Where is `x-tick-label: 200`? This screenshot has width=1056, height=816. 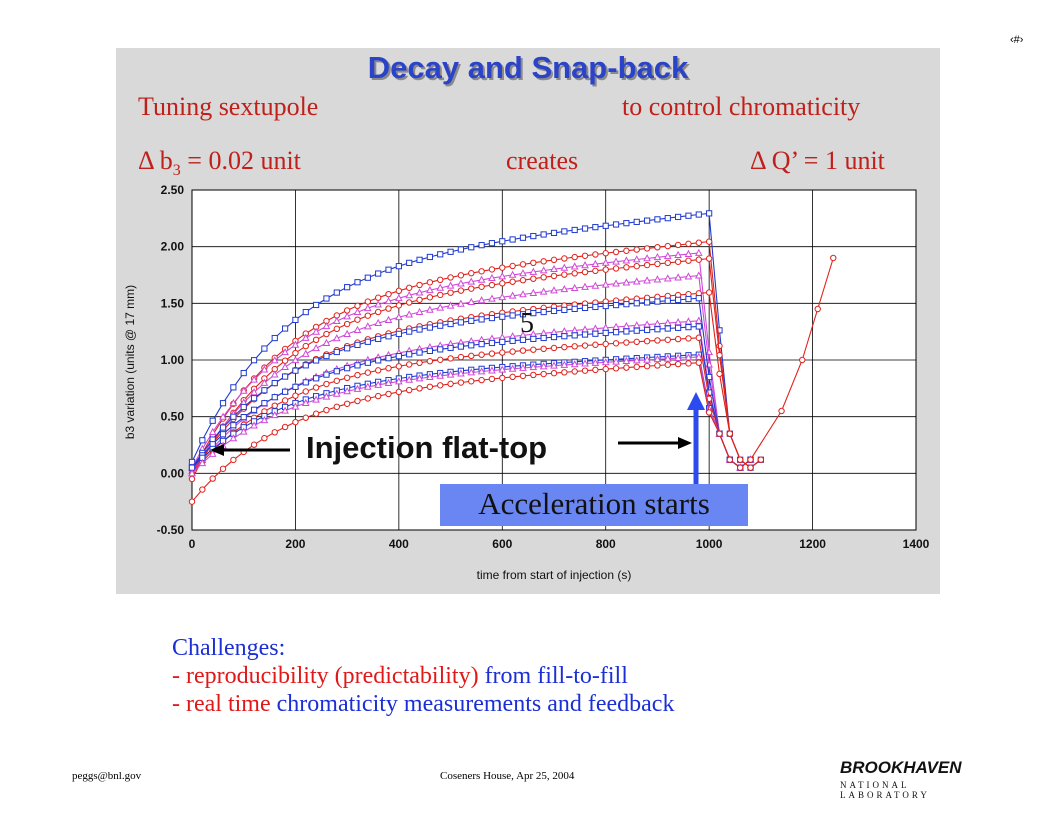
x-tick-label: 200 is located at coordinates (295, 544).